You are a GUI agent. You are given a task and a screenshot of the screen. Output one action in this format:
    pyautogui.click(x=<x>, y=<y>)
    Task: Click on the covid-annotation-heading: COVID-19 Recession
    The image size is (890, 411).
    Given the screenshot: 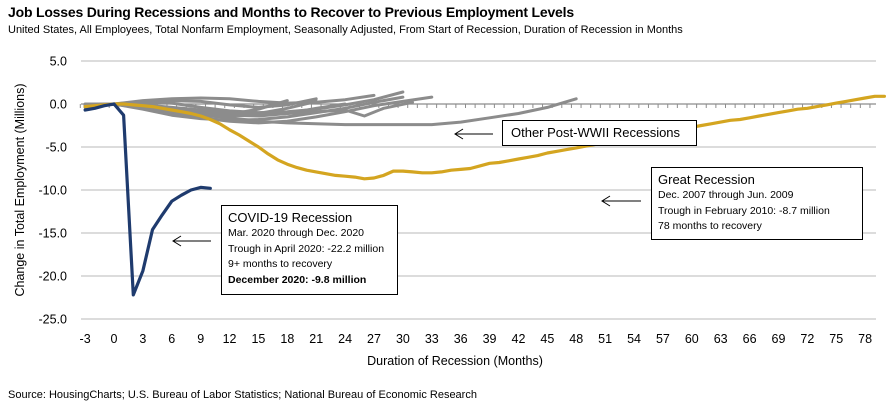 What is the action you would take?
    pyautogui.click(x=290, y=217)
    